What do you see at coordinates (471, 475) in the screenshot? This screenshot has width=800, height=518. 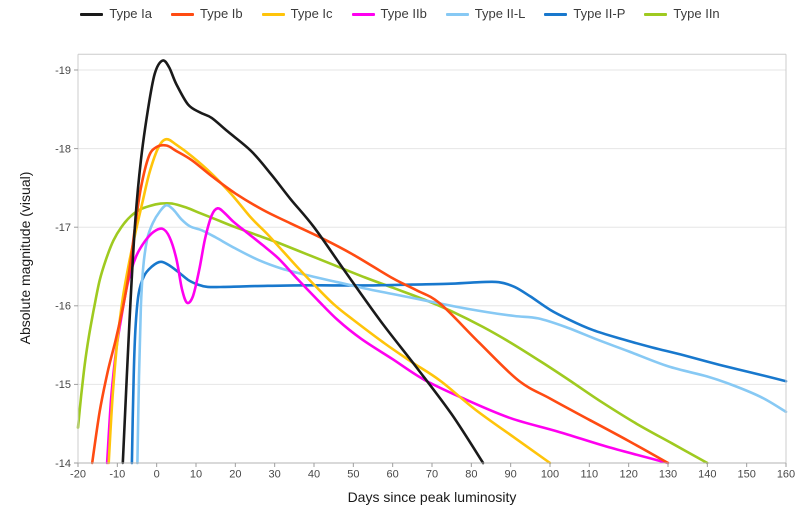 I see `x-tick-label-80: 80` at bounding box center [471, 475].